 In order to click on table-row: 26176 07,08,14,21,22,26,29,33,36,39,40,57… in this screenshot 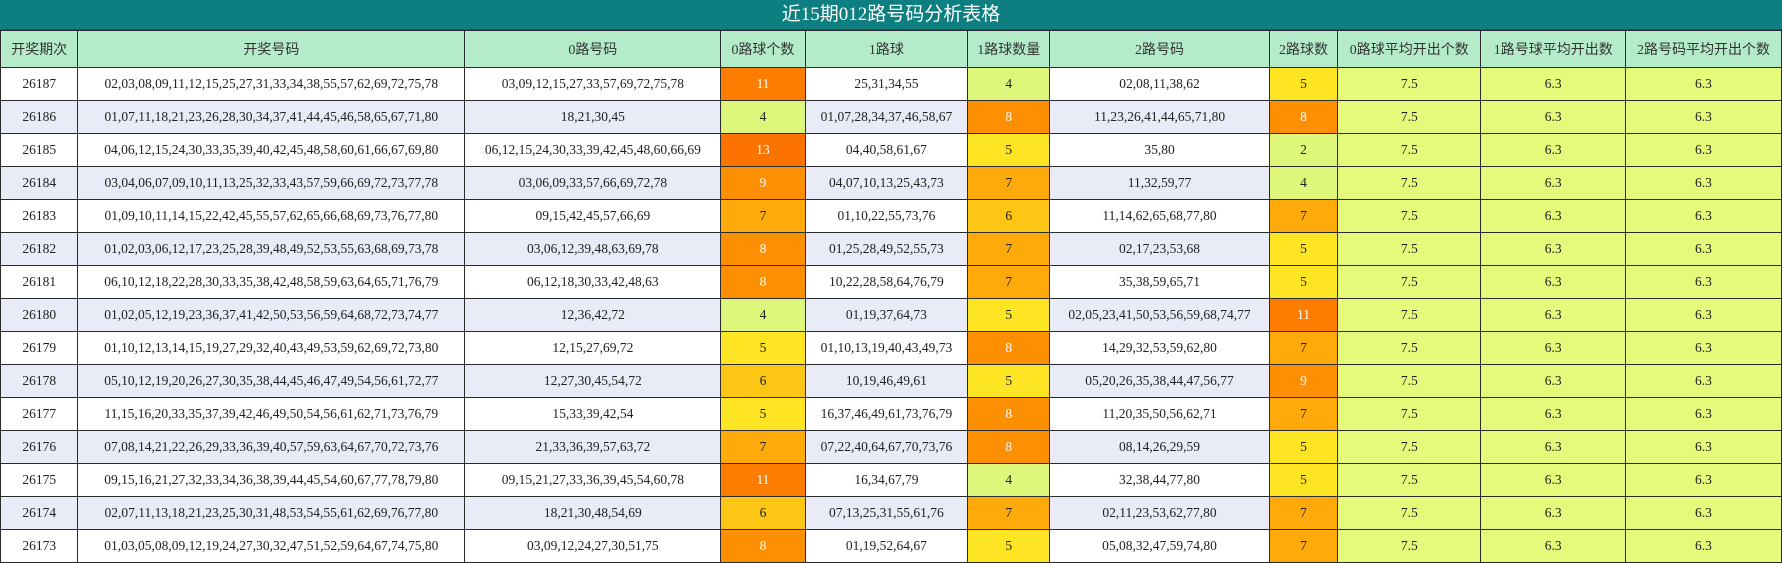, I will do `click(891, 447)`.